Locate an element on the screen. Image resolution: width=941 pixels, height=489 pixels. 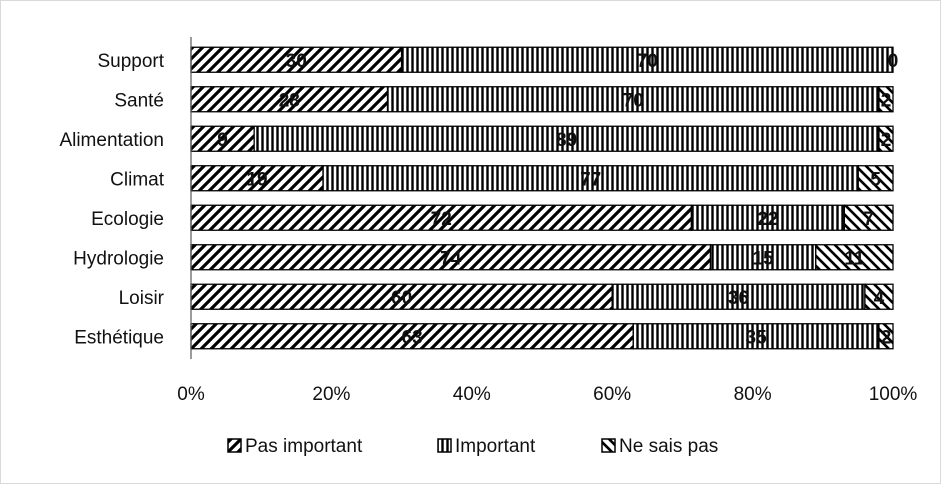
legend-item-1: Important is located at coordinates (486, 446).